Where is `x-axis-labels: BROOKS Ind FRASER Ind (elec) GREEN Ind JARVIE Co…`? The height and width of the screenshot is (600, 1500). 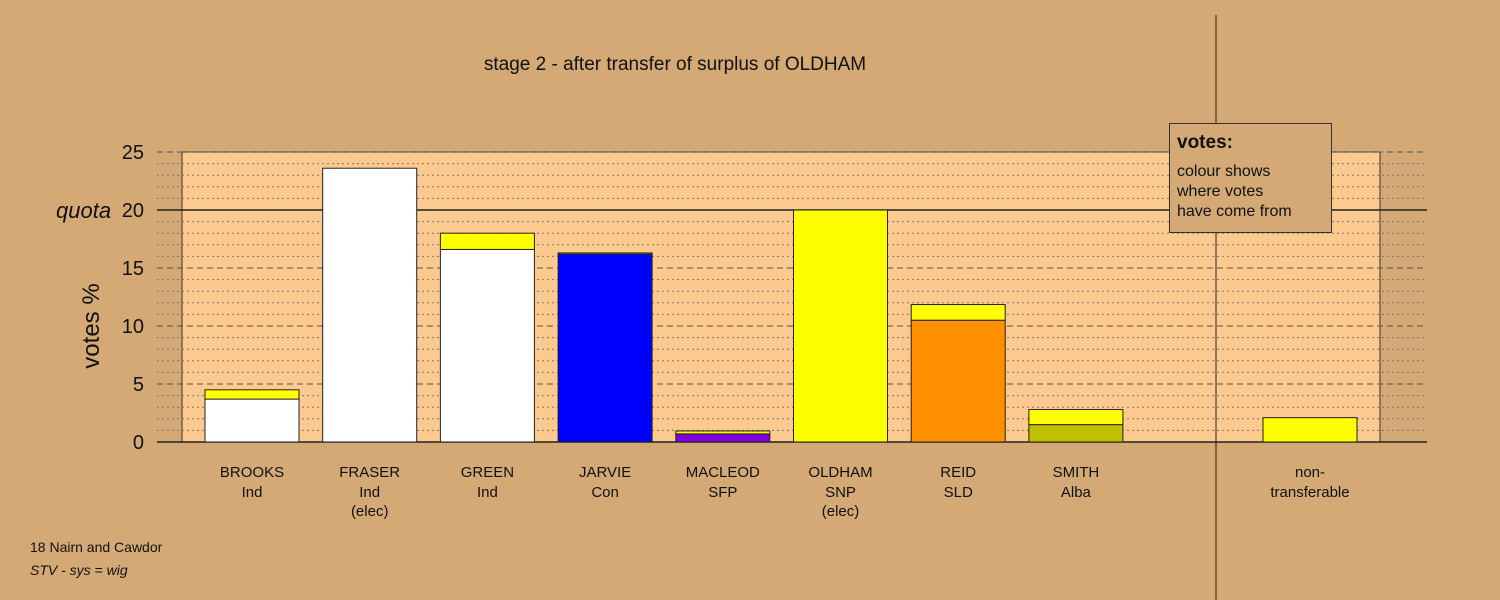 x-axis-labels: BROOKS Ind FRASER Ind (elec) GREEN Ind JARVIE Co… is located at coordinates (785, 492).